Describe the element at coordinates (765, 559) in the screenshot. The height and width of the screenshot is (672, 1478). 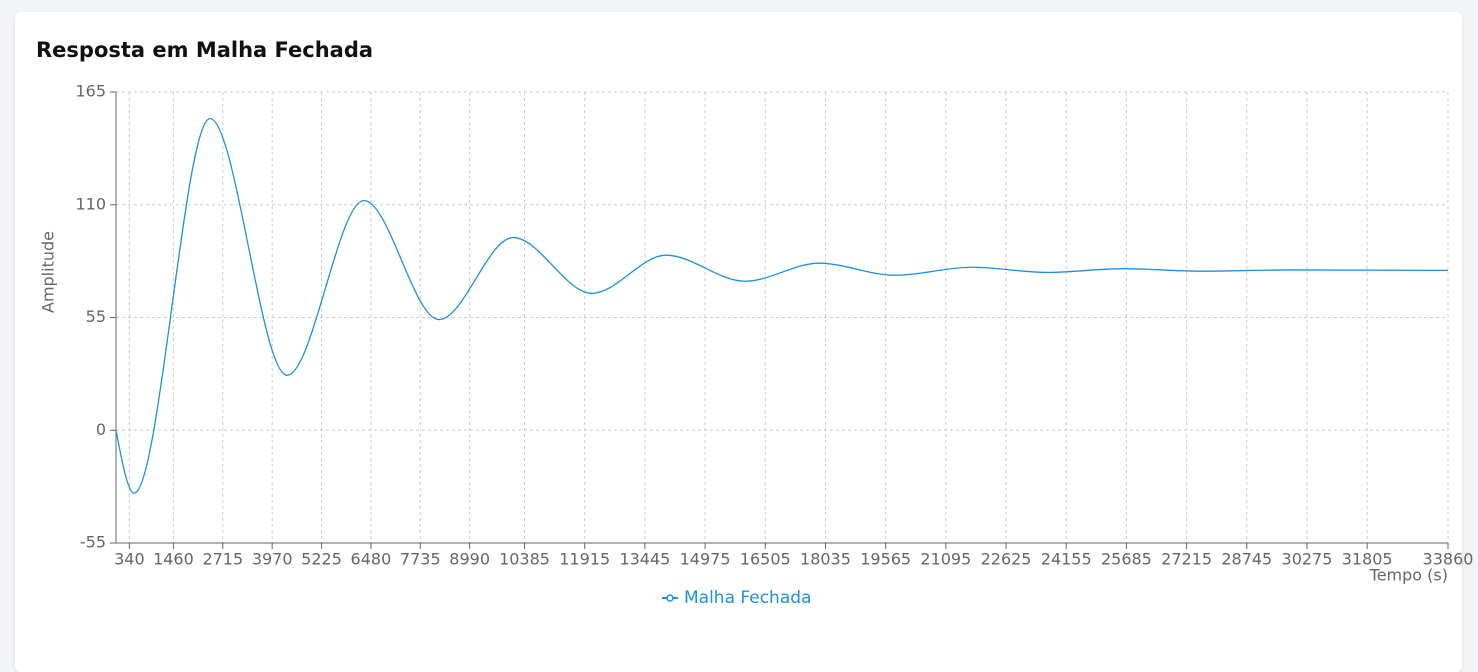
I see `x-tick-label: 16505` at that location.